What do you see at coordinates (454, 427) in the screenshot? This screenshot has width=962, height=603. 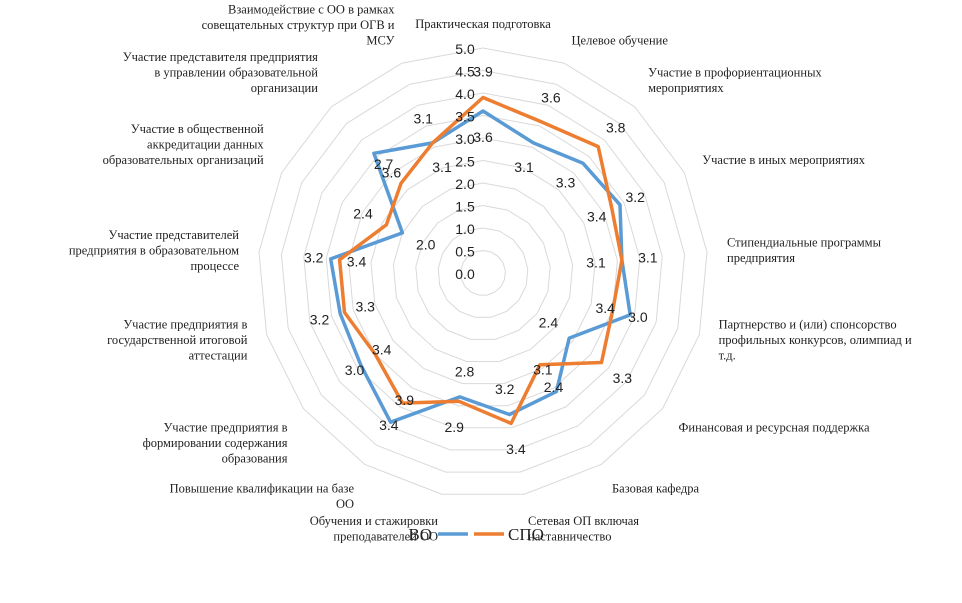 I see `data-label-spo: 2.9` at bounding box center [454, 427].